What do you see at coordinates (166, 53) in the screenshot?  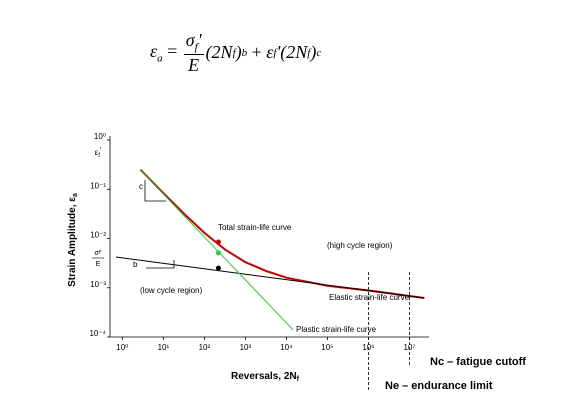 I see `formula-lhs: εa =` at bounding box center [166, 53].